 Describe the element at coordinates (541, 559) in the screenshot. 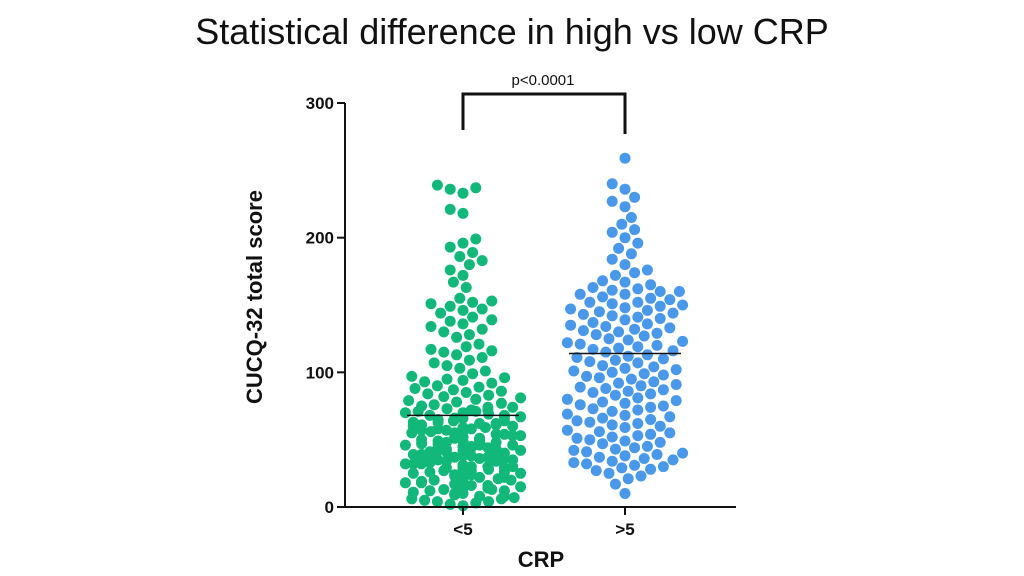

I see `x-axis-label: CRP` at that location.